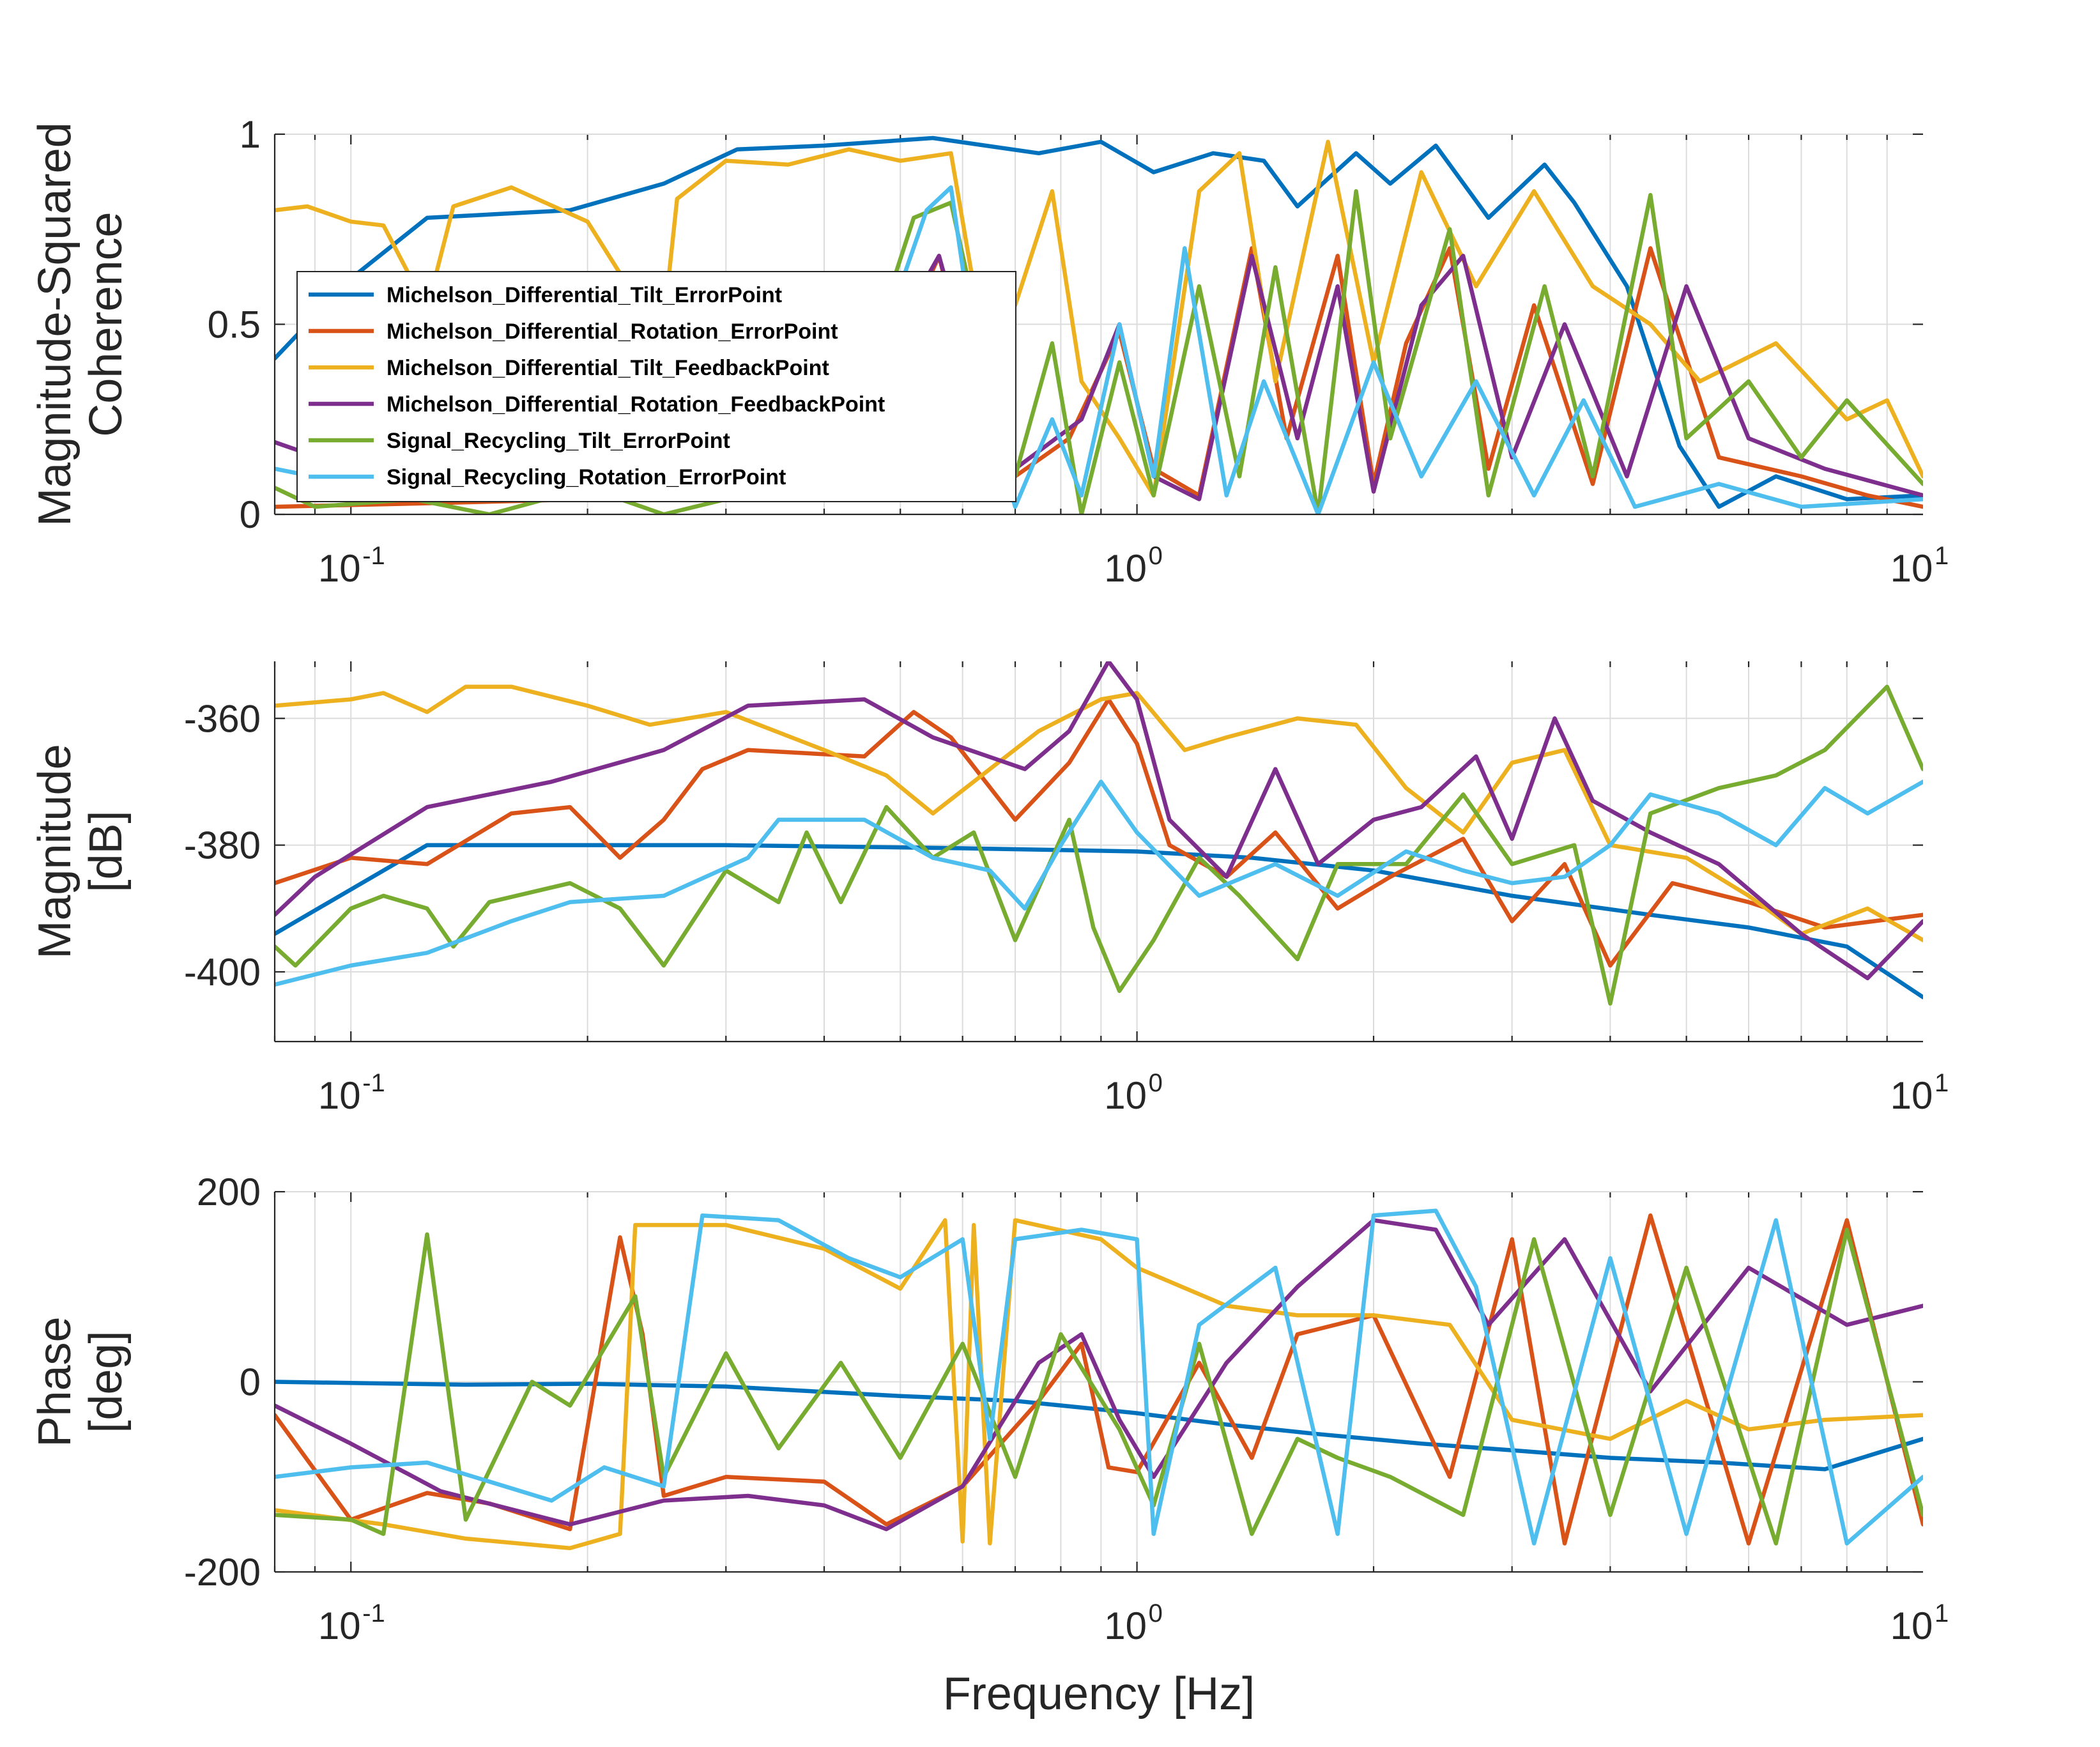 This screenshot has height=1747, width=2100. Describe the element at coordinates (584, 295) in the screenshot. I see `legend-entry: Michelson_Differential_Tilt_ErrorPoint` at that location.